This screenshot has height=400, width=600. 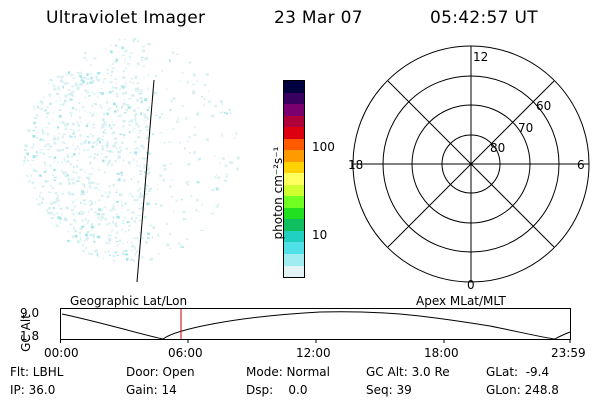 What do you see at coordinates (518, 372) in the screenshot?
I see `info-glat: GLat: -9.4` at bounding box center [518, 372].